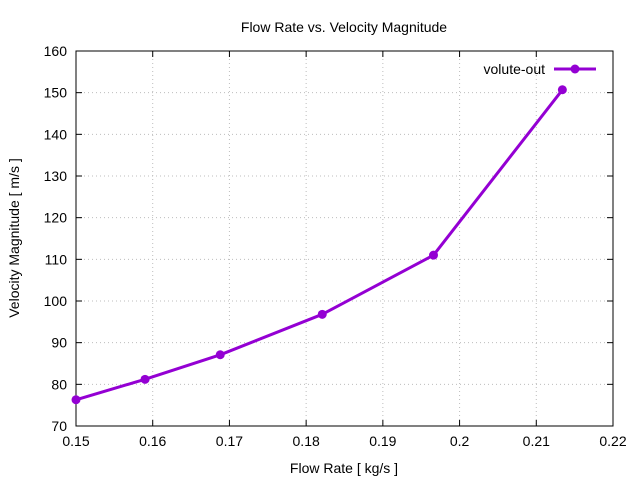 The image size is (640, 485). Describe the element at coordinates (56, 51) in the screenshot. I see `y-tick-label: 160` at that location.